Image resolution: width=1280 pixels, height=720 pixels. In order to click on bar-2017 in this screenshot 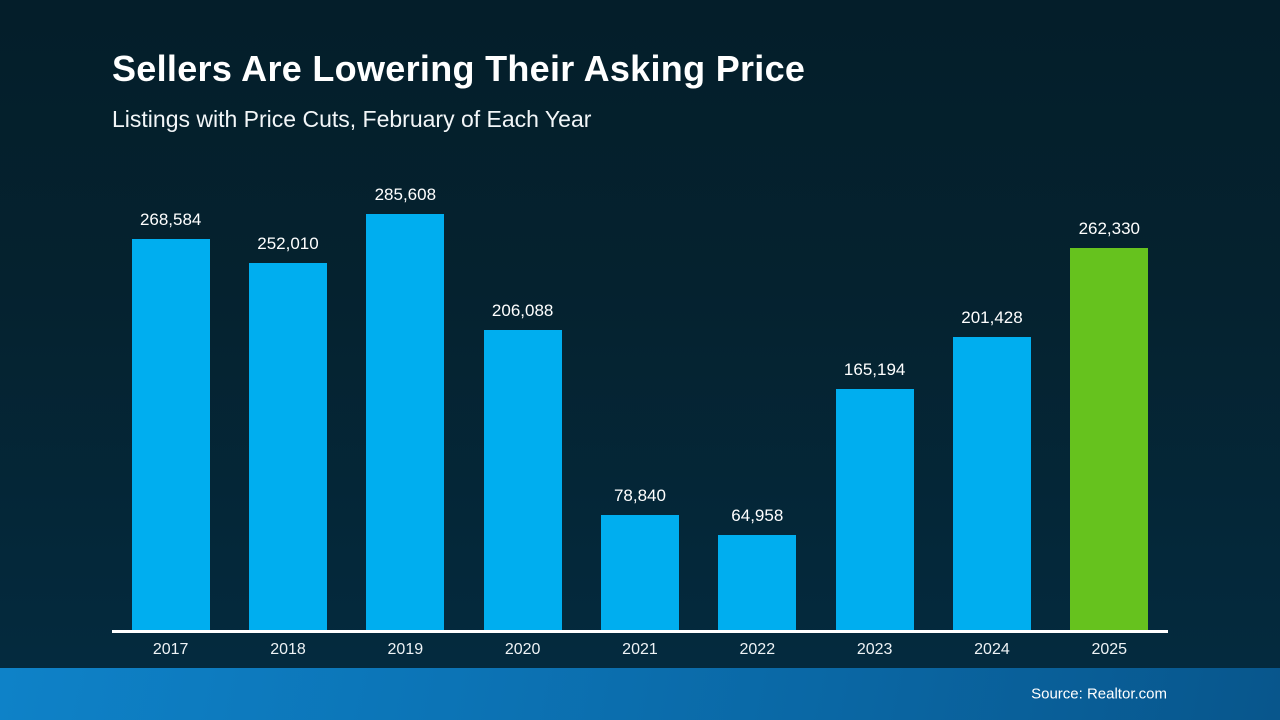, I will do `click(170, 434)`.